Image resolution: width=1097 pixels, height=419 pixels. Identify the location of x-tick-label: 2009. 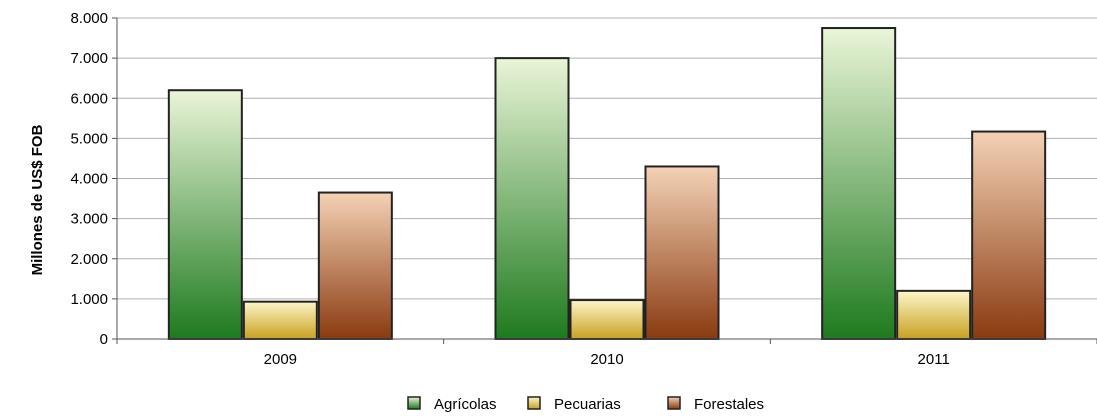
(280, 359).